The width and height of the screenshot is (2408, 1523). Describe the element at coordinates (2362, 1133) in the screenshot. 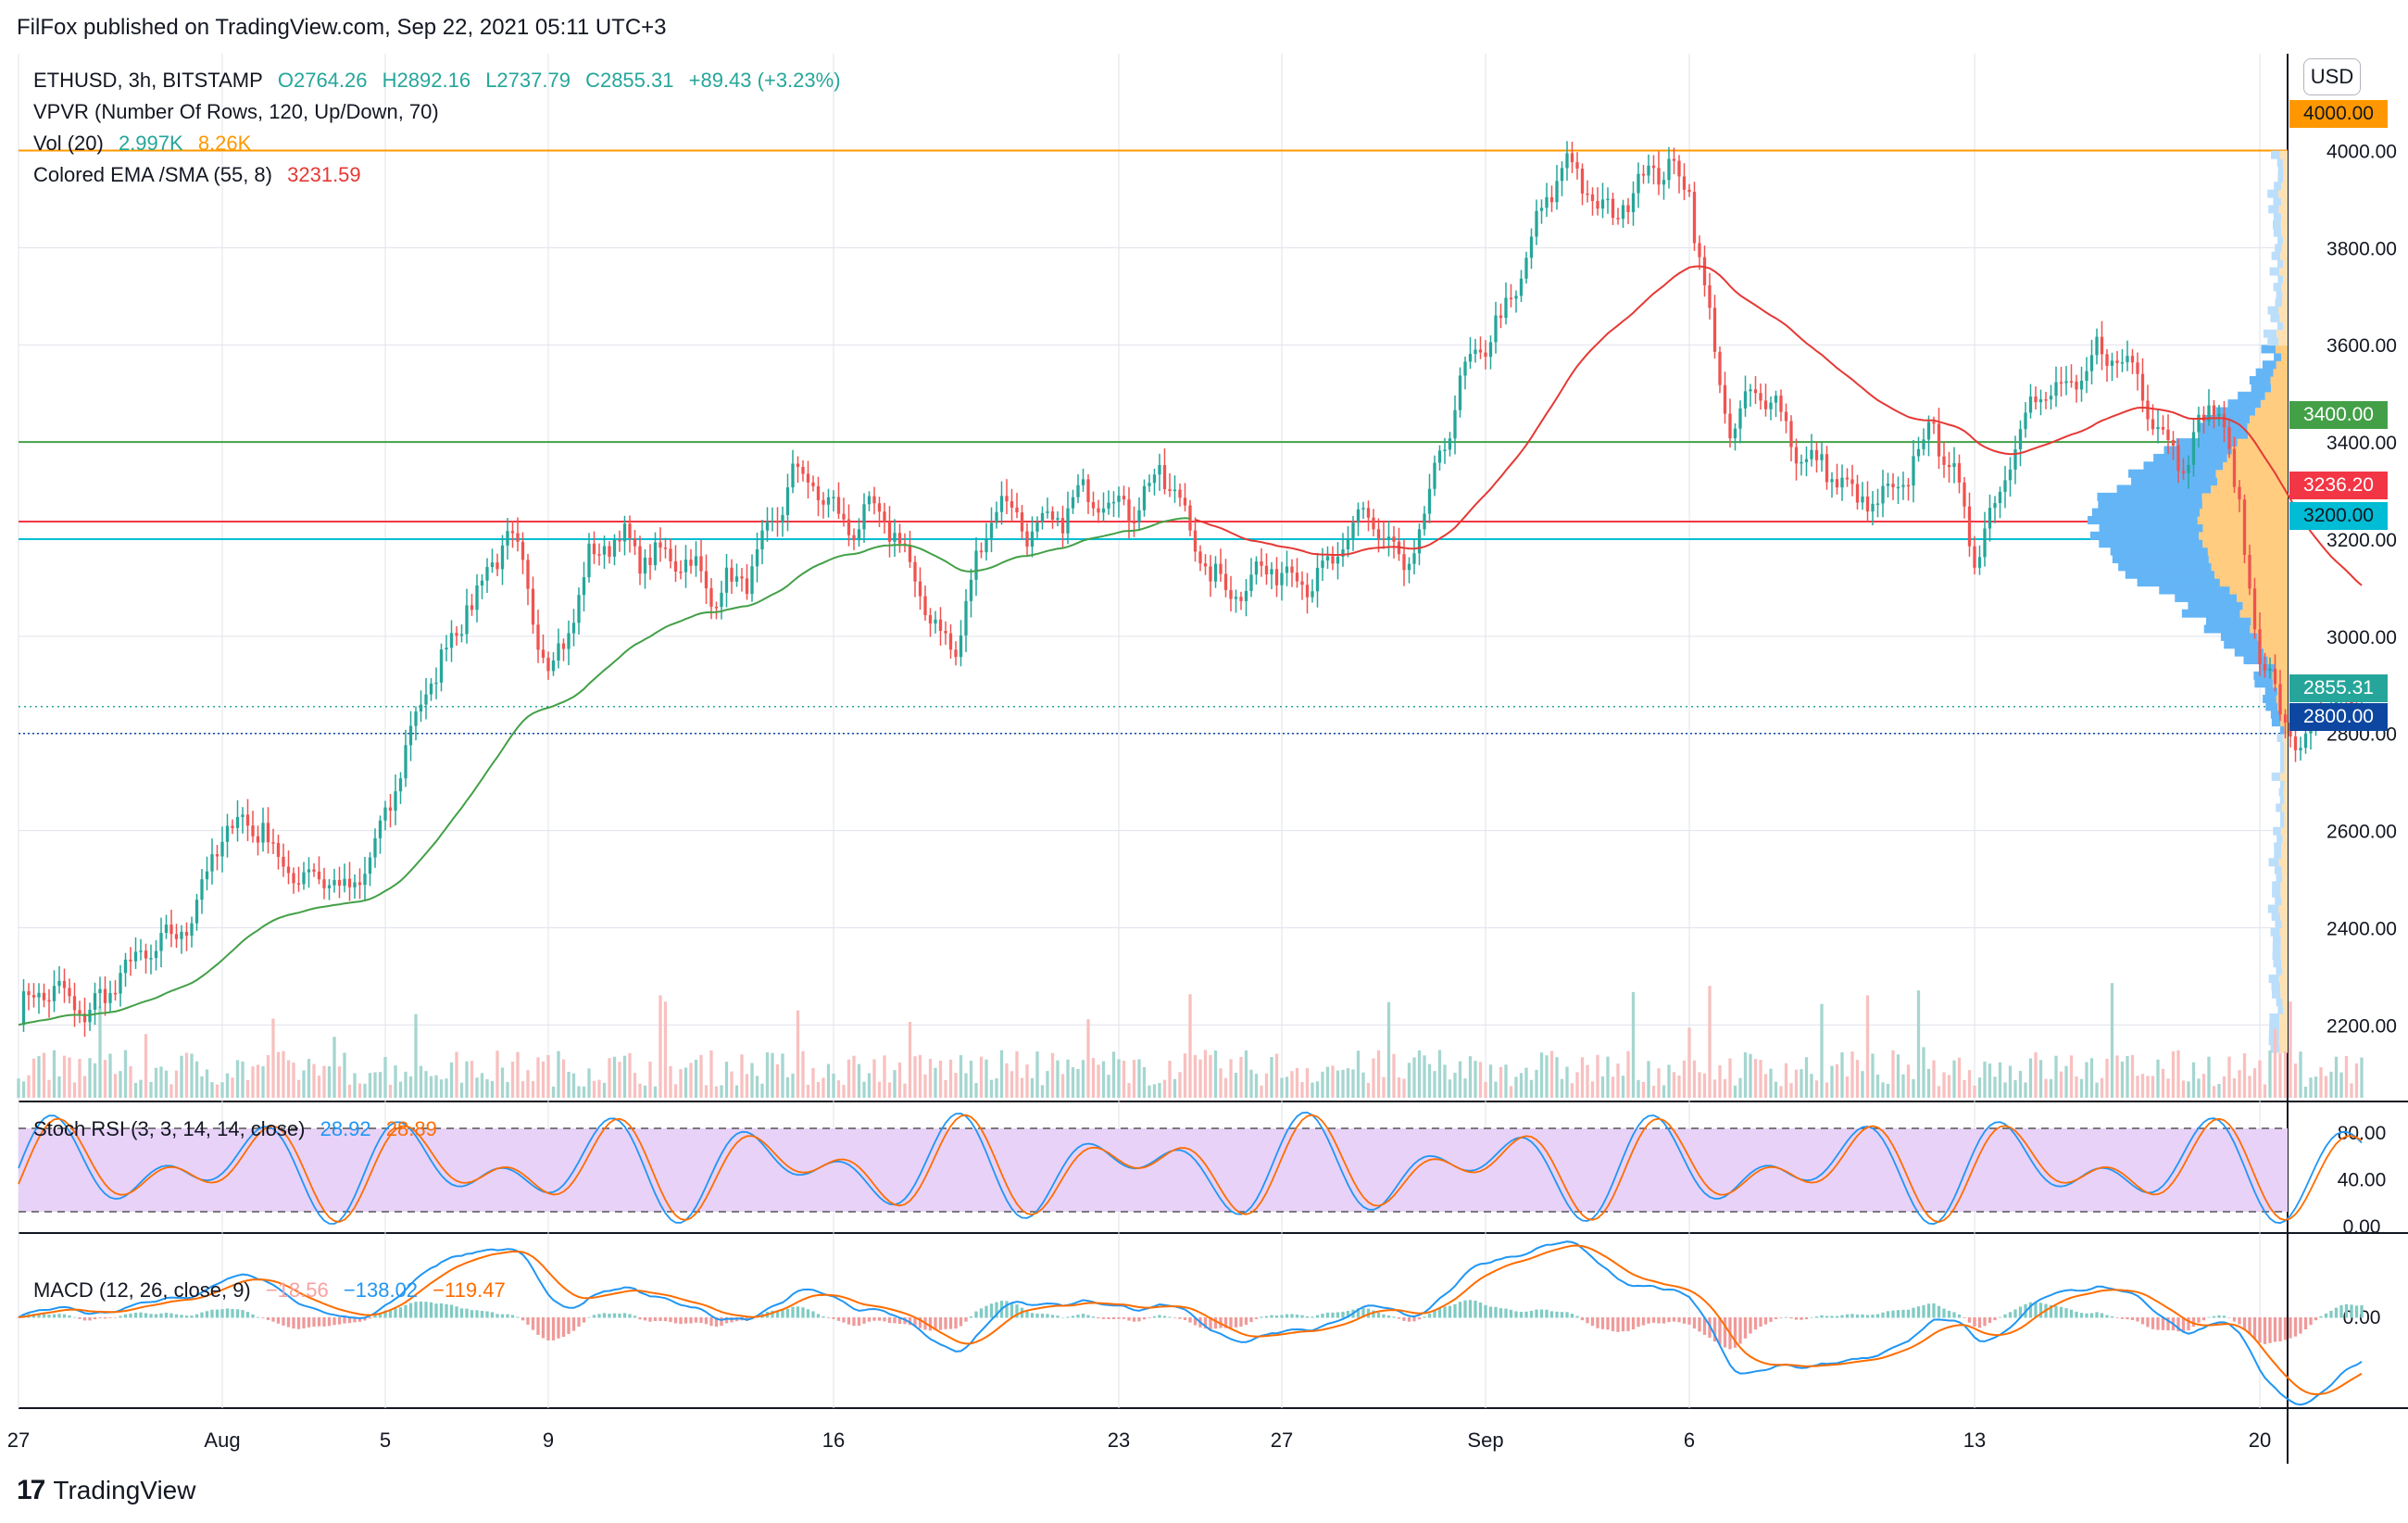

I see `stoch-tick-label: 80.00` at that location.